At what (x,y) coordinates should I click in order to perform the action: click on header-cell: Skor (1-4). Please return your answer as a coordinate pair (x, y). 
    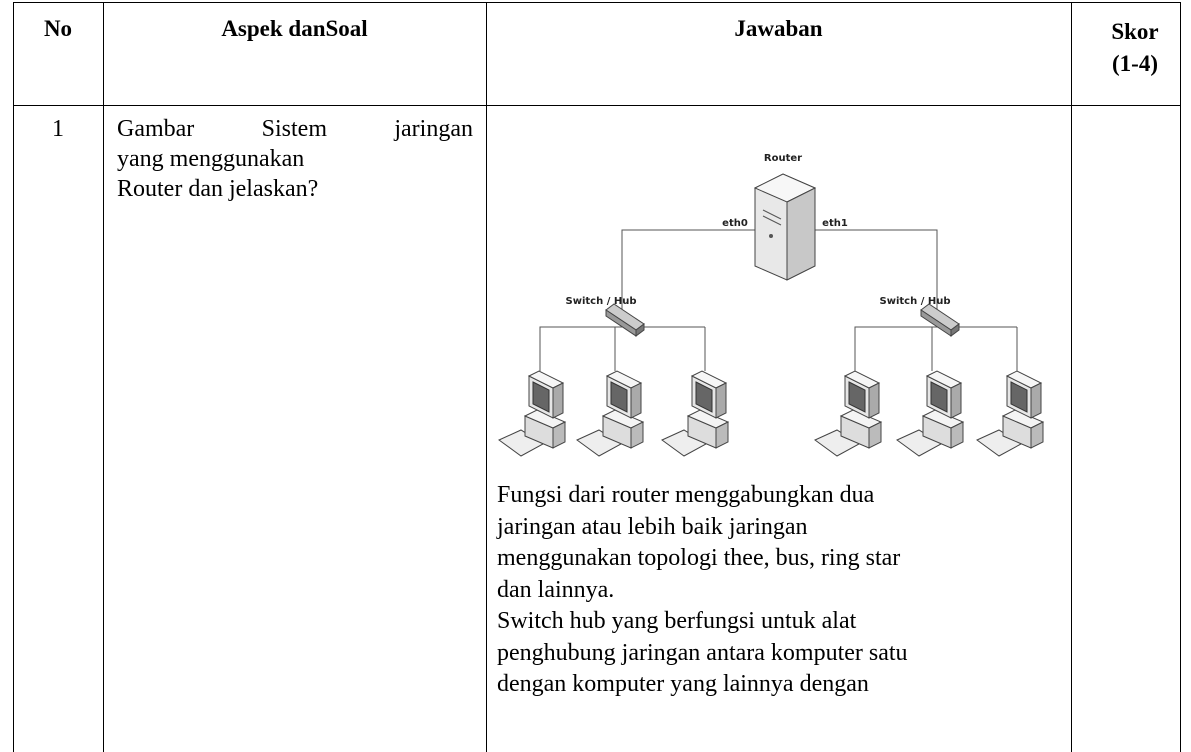
    Looking at the image, I should click on (1135, 47).